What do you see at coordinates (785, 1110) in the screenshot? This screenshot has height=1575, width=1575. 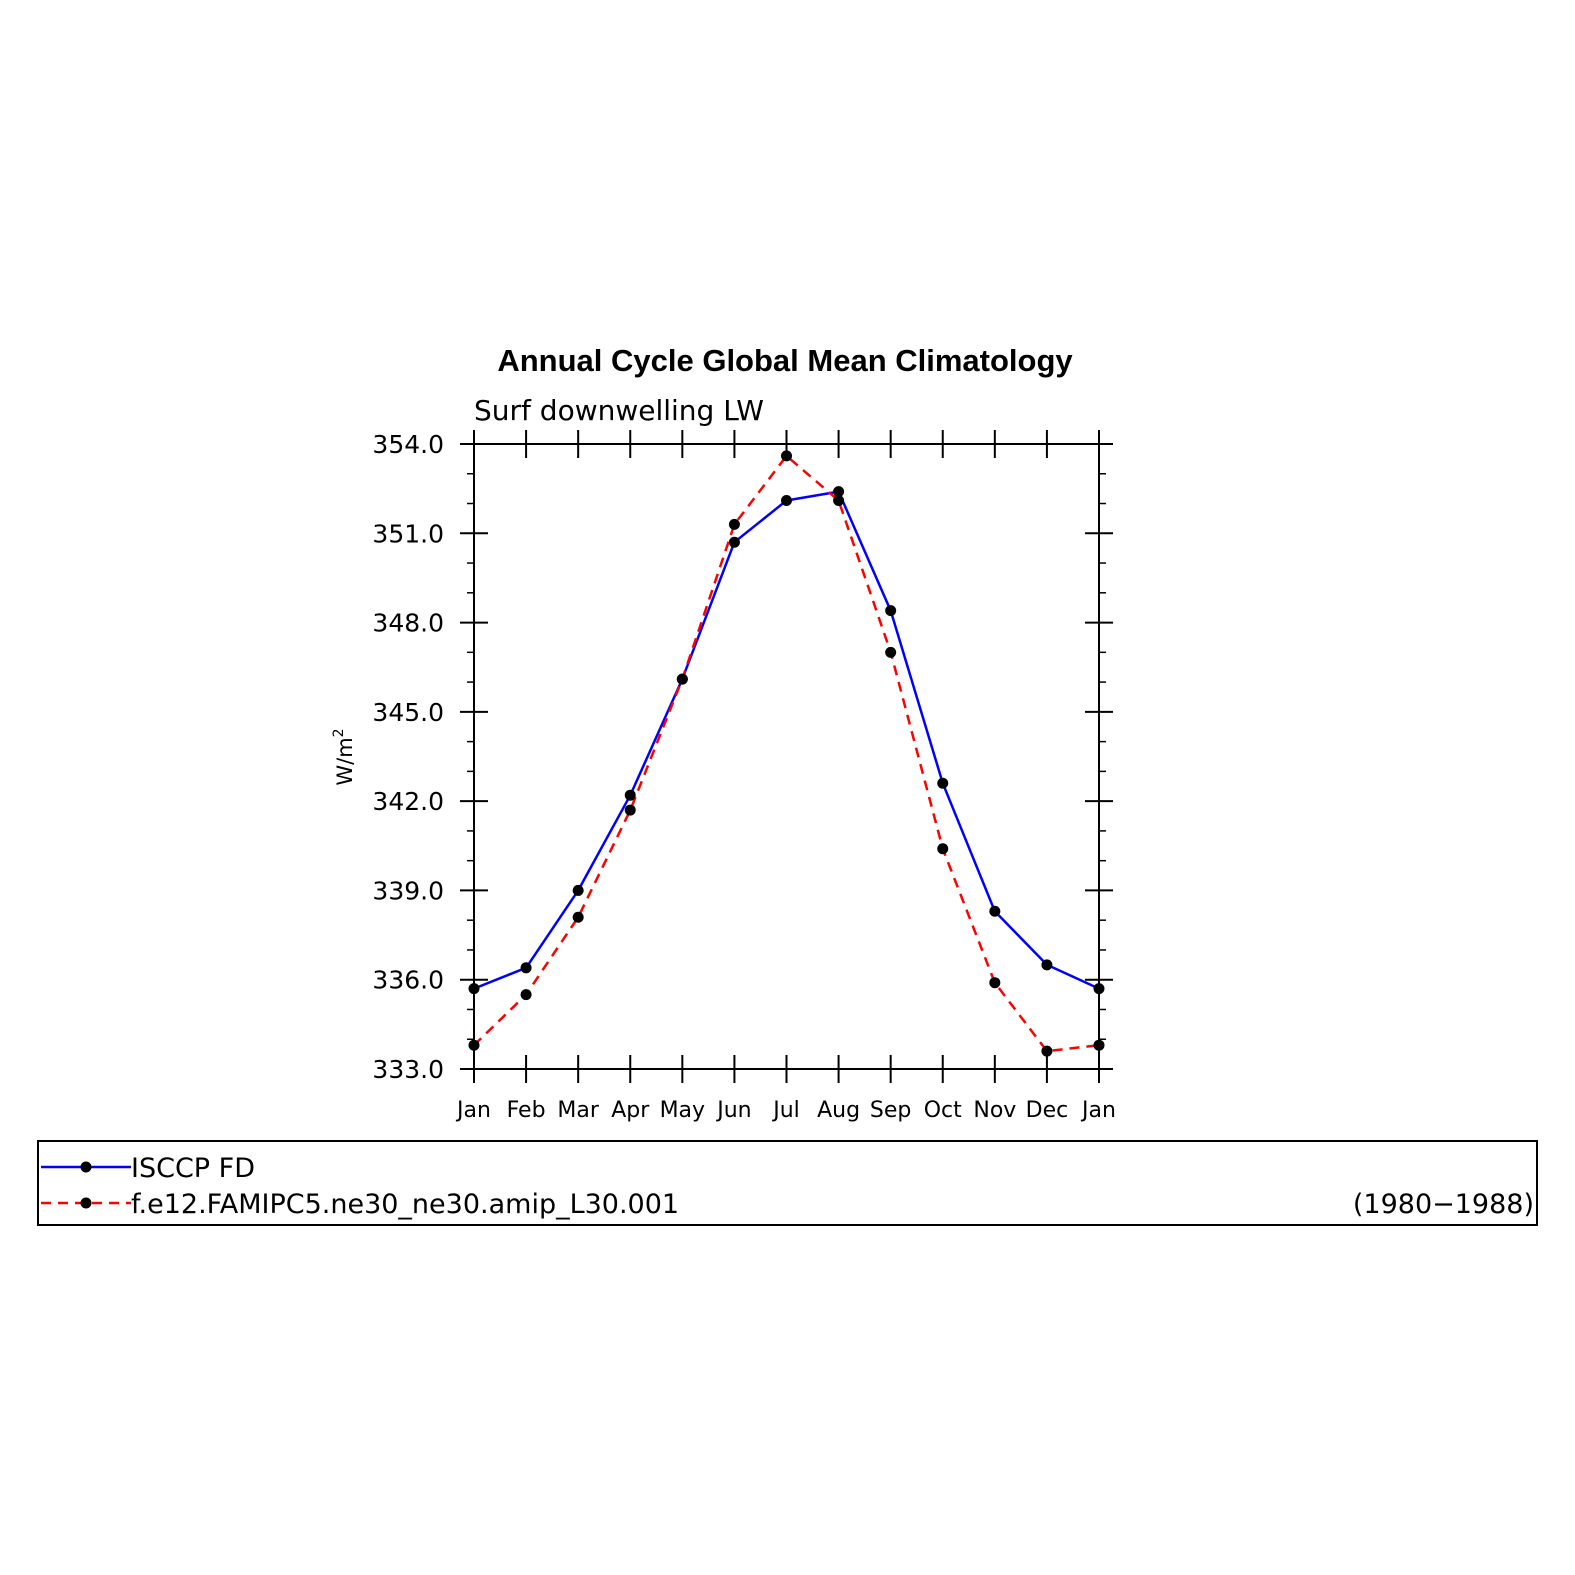 I see `x-tick-label: Jul` at bounding box center [785, 1110].